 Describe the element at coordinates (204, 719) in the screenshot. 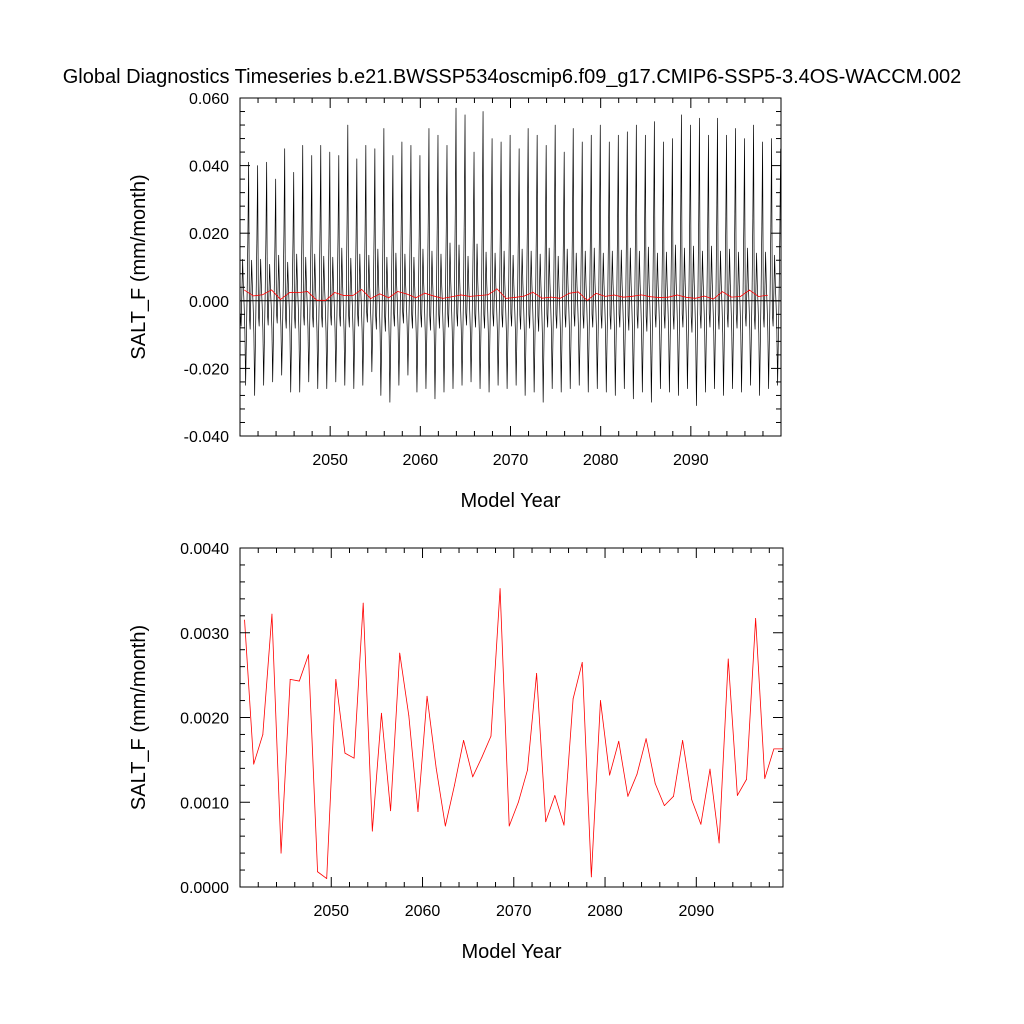

I see `y-tick-label: 0.0020` at that location.